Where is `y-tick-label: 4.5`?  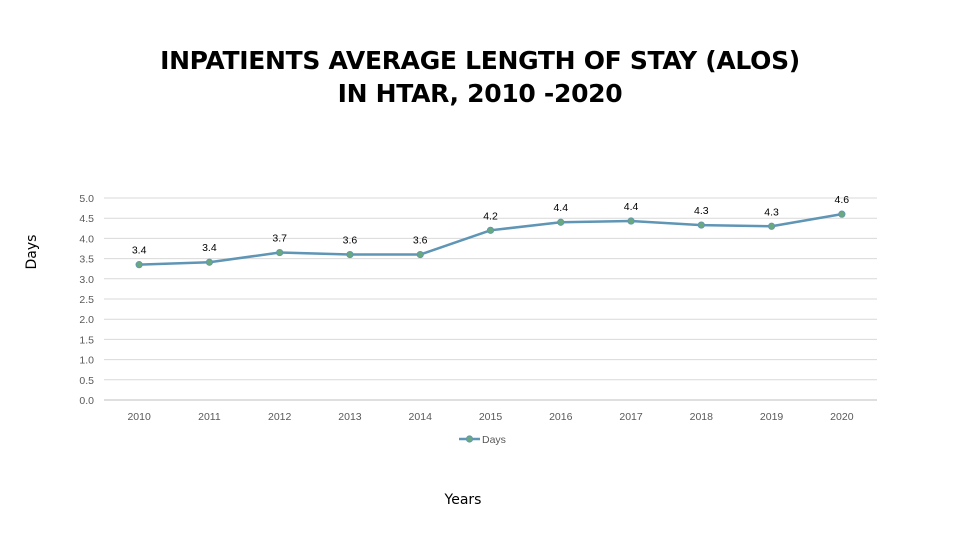 y-tick-label: 4.5 is located at coordinates (86, 219).